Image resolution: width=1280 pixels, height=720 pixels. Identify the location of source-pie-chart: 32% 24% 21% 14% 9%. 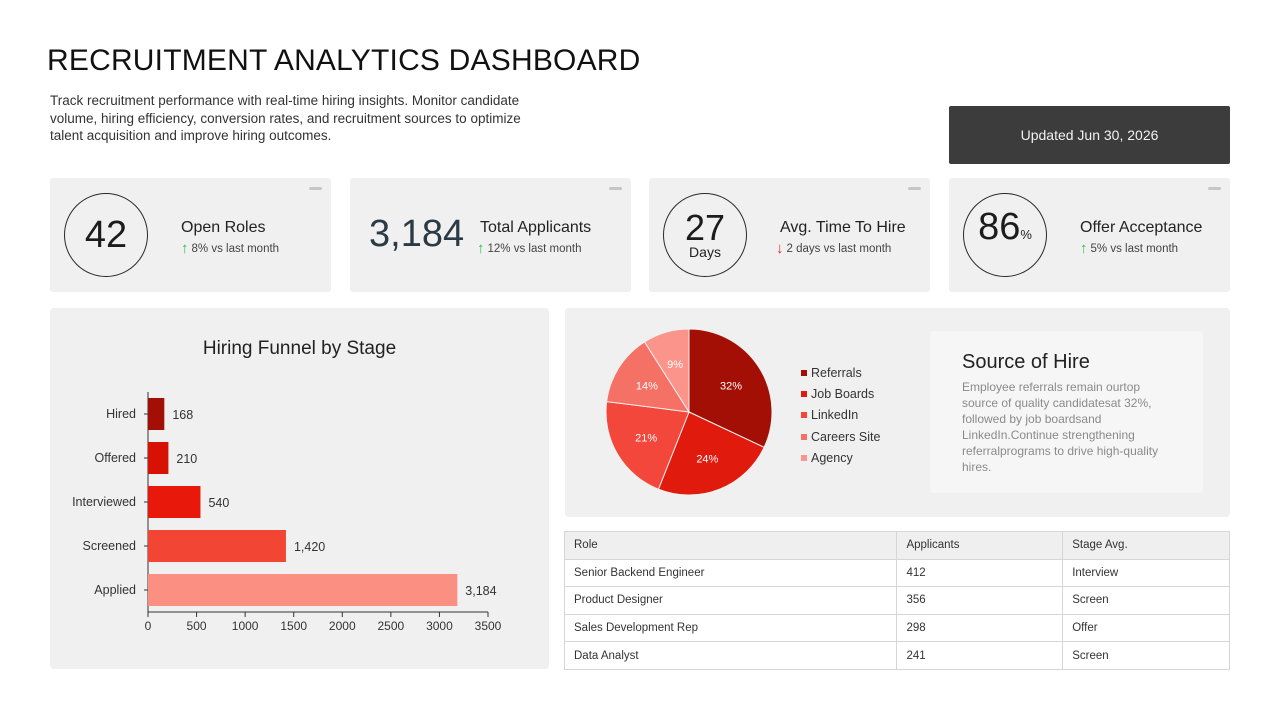
(689, 412).